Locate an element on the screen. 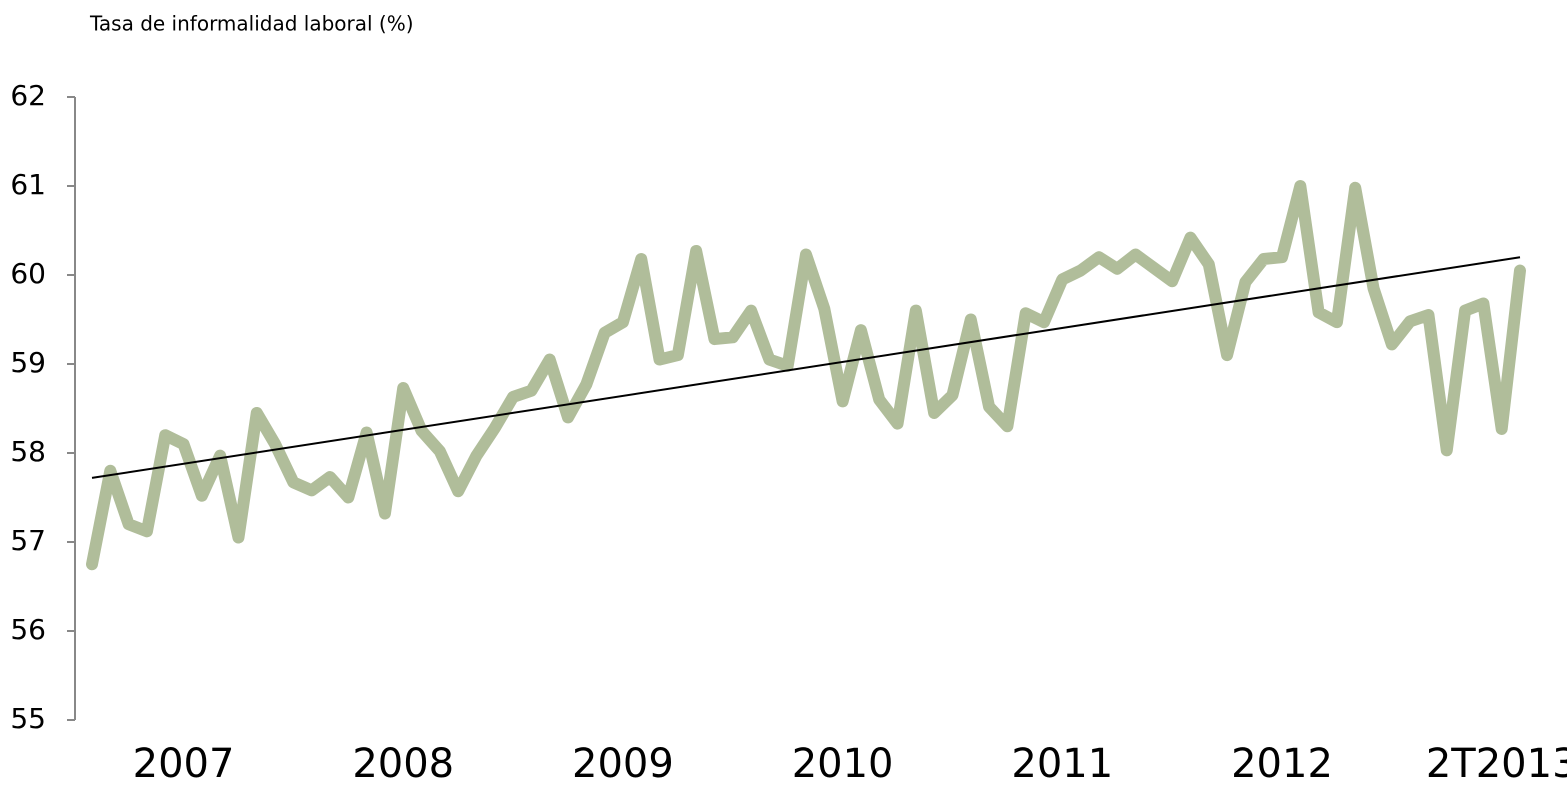  y-tick-label: 55 is located at coordinates (28, 718).